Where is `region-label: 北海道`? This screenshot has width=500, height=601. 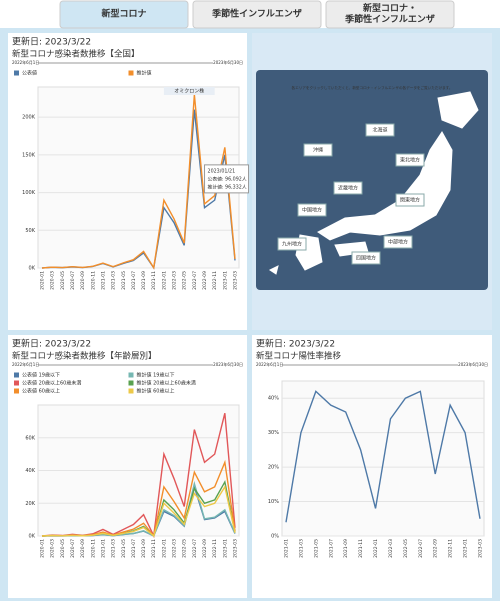 region-label: 北海道 is located at coordinates (379, 130).